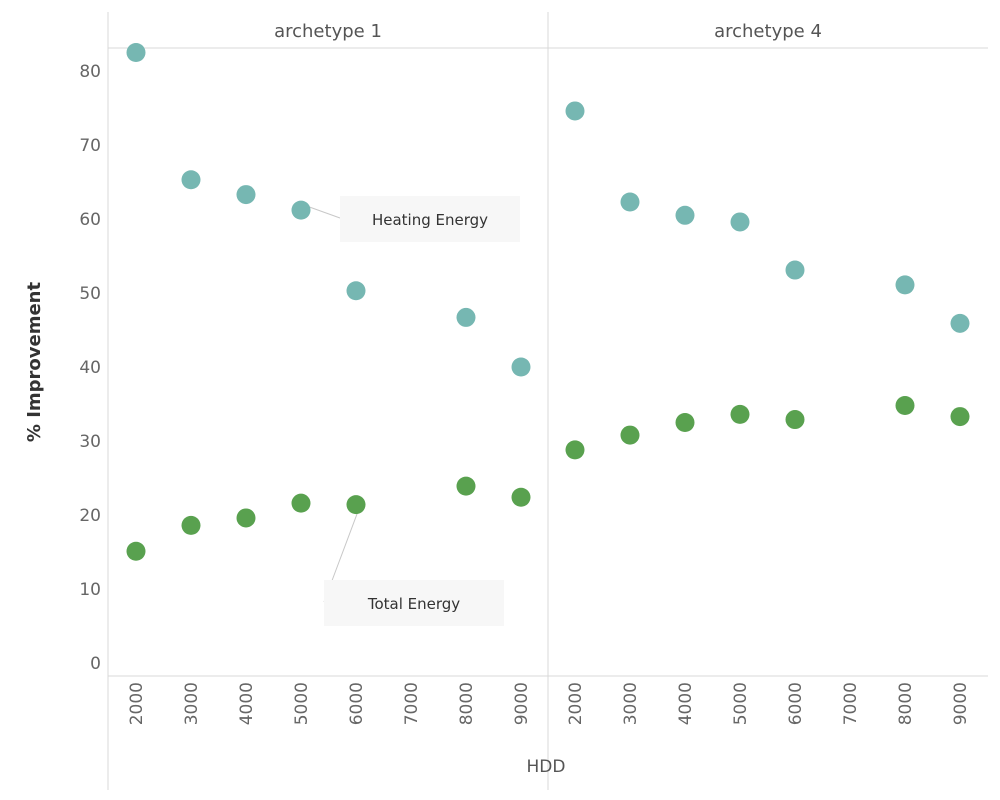 This screenshot has width=1000, height=800. I want to click on annotation-leader-line, so click(323, 212).